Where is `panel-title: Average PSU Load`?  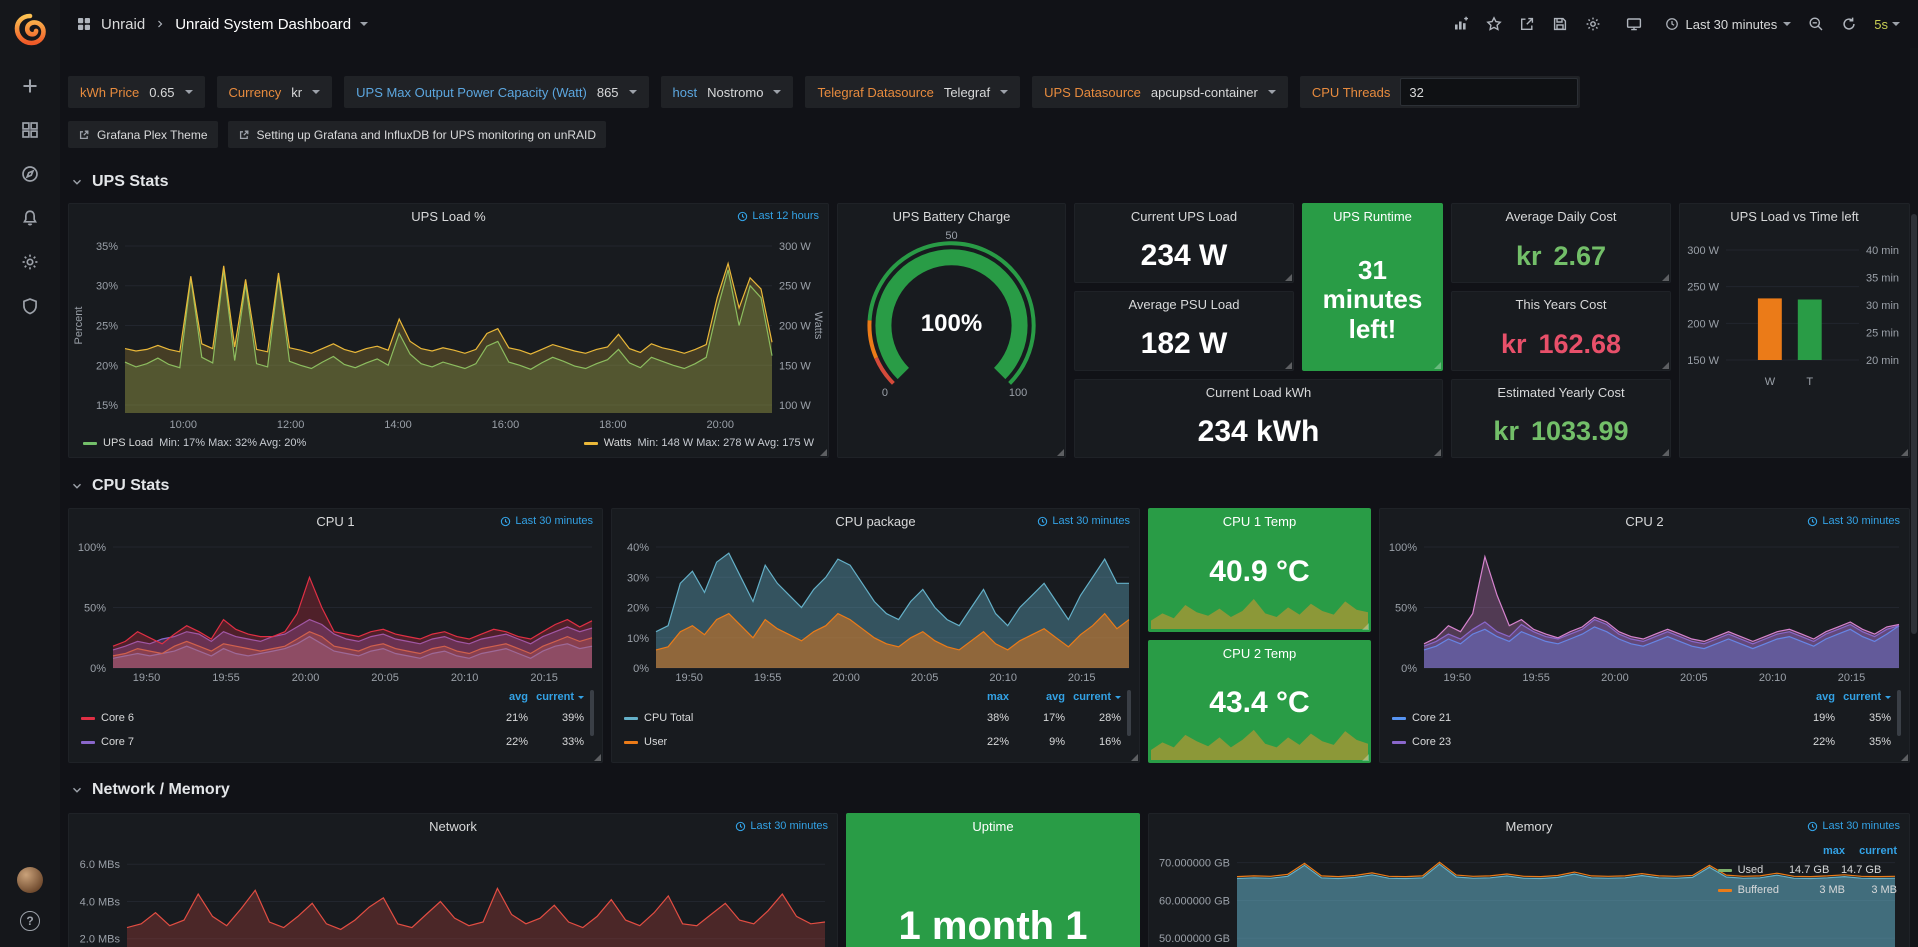
panel-title: Average PSU Load is located at coordinates (1184, 304).